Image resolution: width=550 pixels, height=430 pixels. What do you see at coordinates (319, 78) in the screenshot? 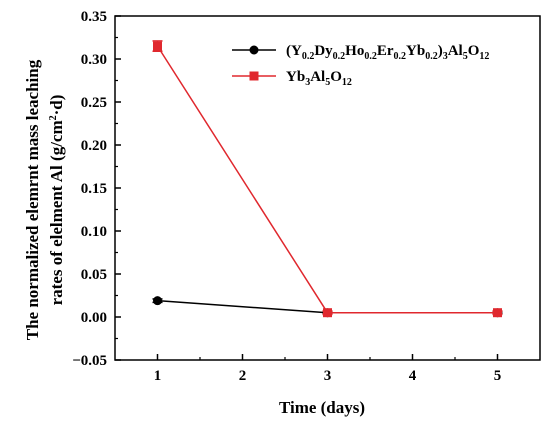
I see `legend-label: Yb3Al5O12` at bounding box center [319, 78].